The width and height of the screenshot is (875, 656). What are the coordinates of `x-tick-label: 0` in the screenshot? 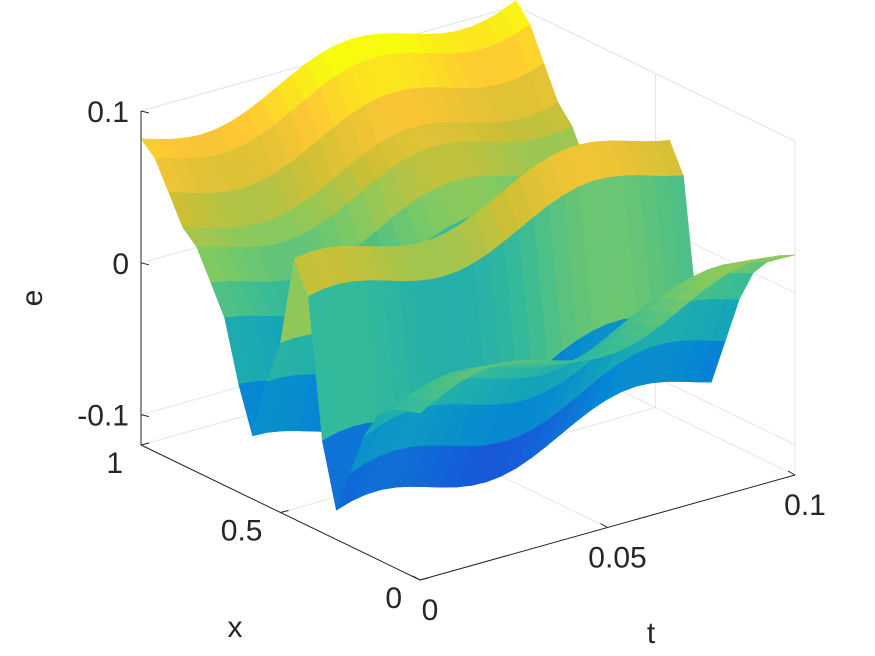 It's located at (393, 598).